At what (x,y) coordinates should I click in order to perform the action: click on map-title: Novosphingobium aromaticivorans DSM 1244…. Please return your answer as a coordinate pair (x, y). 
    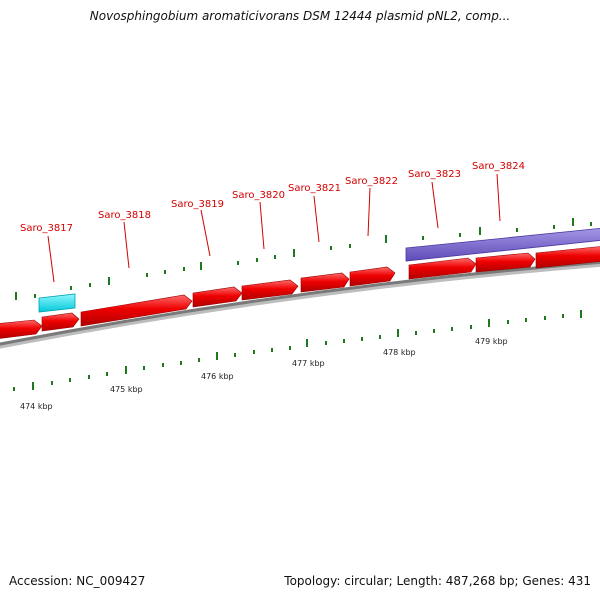
    Looking at the image, I should click on (300, 16).